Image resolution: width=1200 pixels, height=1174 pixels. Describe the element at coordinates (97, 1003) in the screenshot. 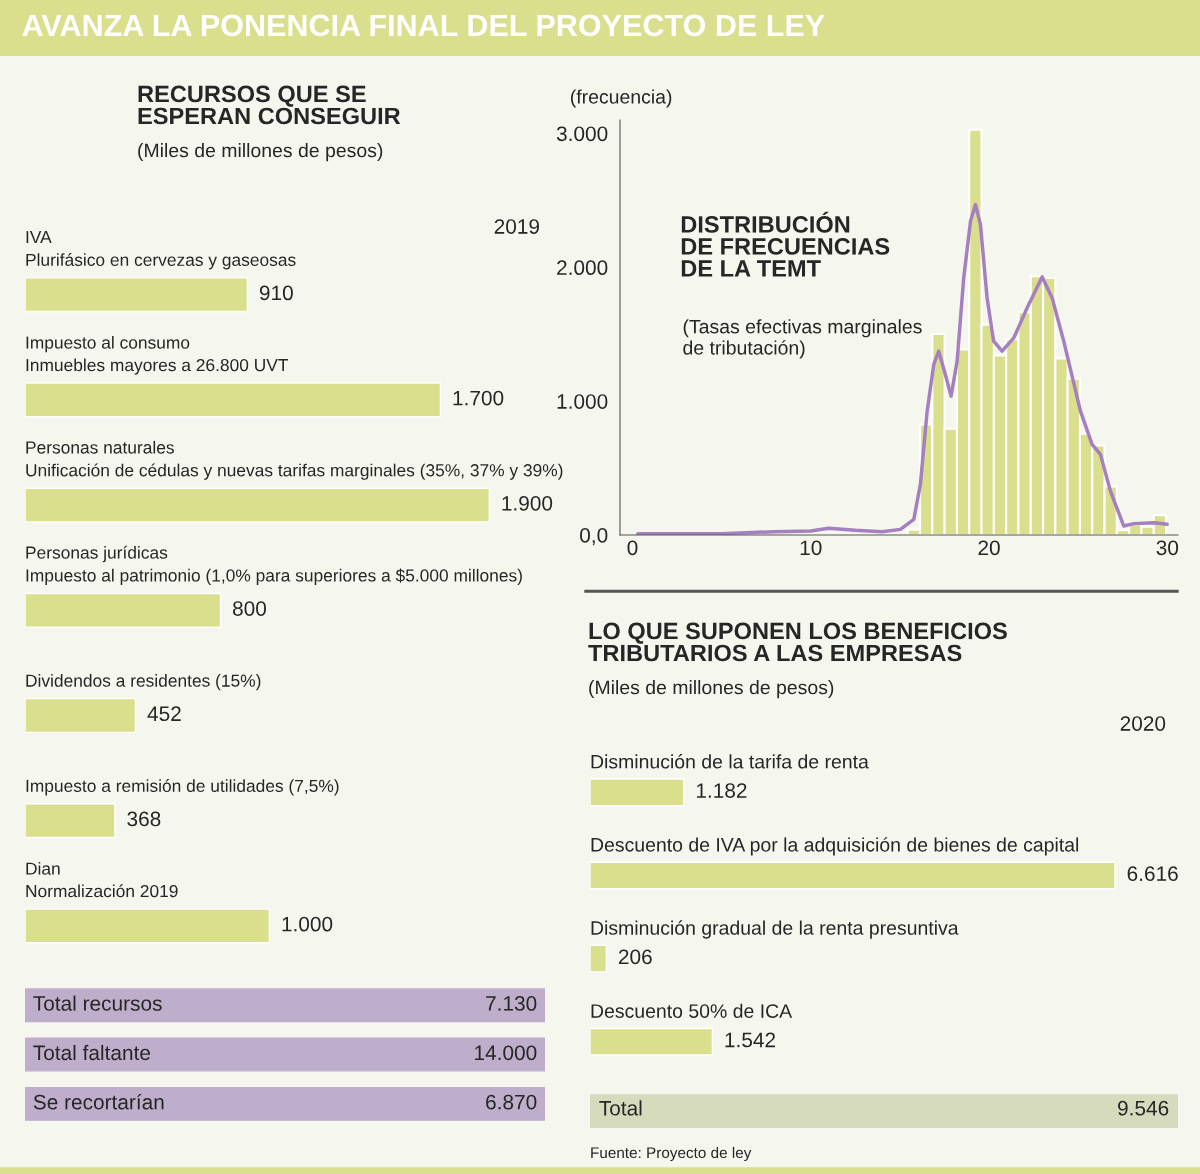

I see `category-label: Total recursos` at that location.